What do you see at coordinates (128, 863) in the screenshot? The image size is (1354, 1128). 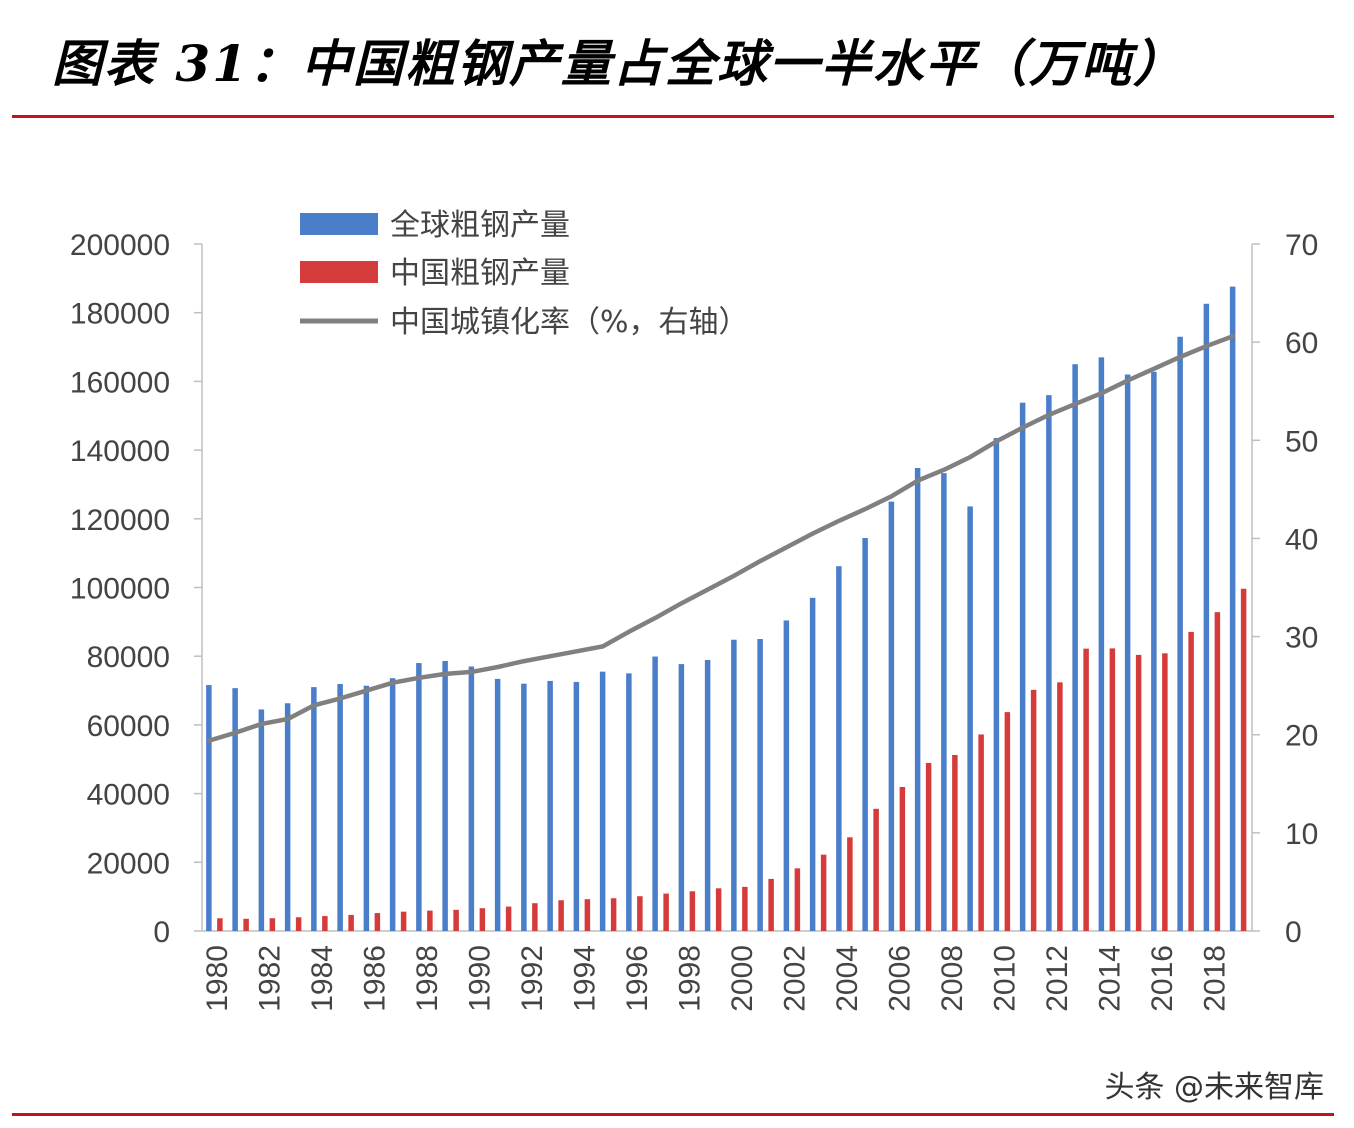 I see `left-tick-label: 20000` at bounding box center [128, 863].